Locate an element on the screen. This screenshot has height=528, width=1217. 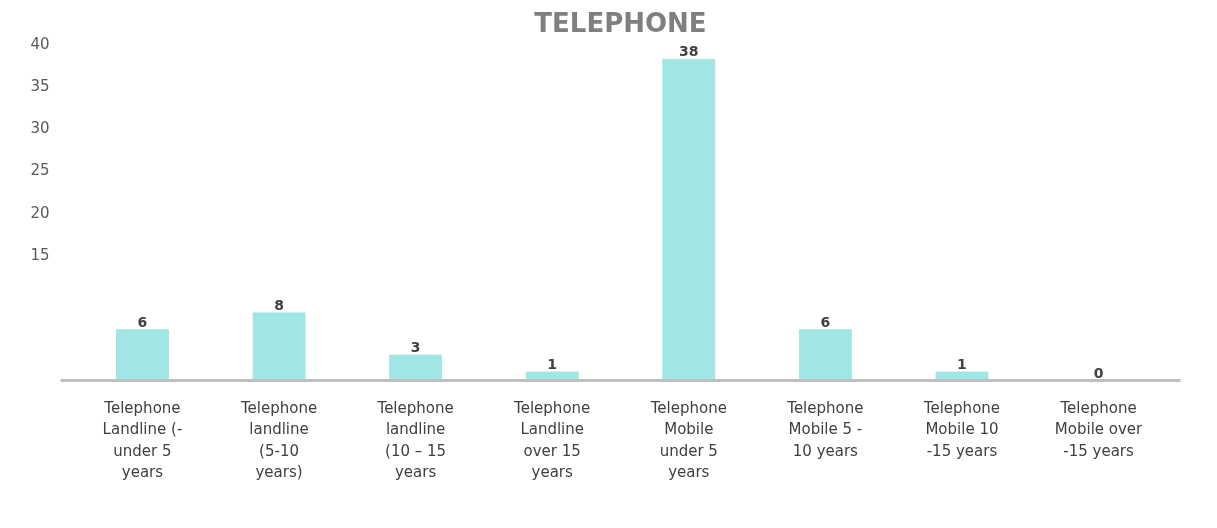
x-tick-label: Telephone Mobile under 5 years is located at coordinates (688, 440).